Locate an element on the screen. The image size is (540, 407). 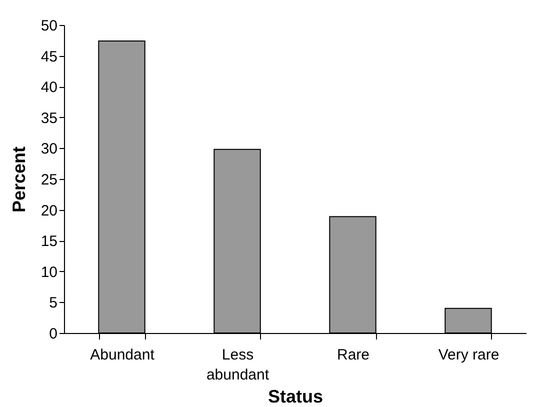
x-tick-label: Less abundant is located at coordinates (238, 365).